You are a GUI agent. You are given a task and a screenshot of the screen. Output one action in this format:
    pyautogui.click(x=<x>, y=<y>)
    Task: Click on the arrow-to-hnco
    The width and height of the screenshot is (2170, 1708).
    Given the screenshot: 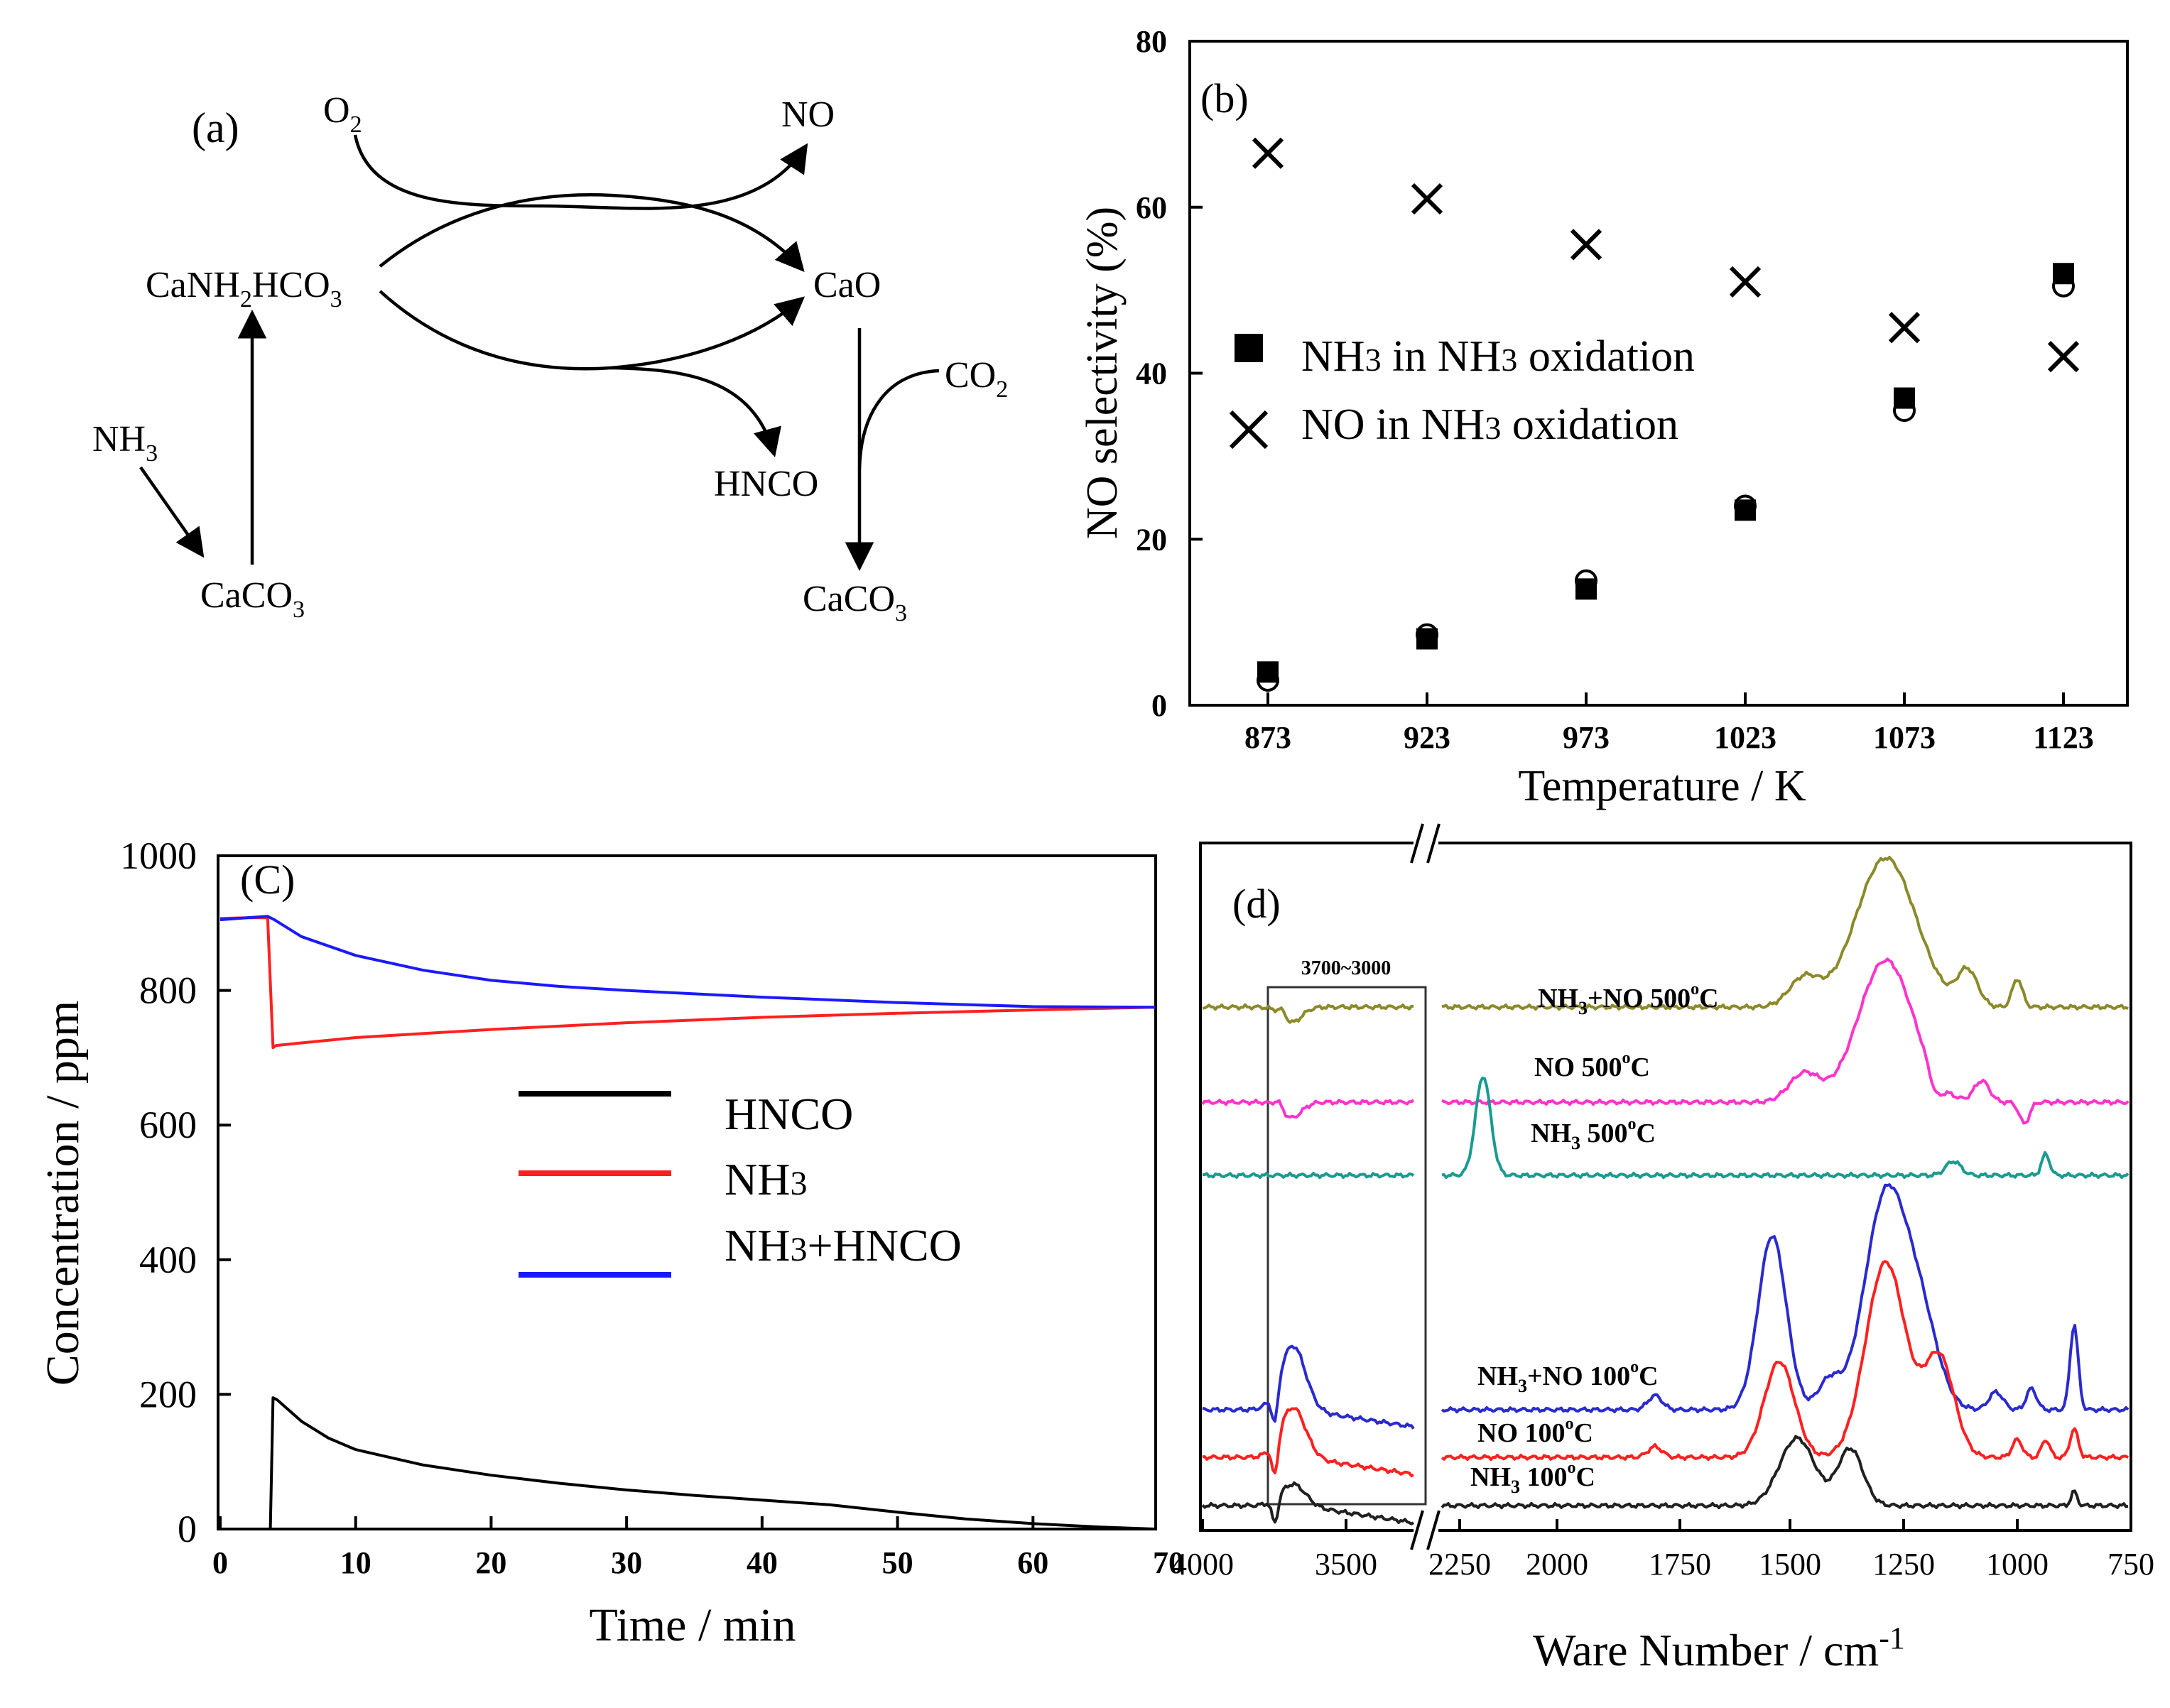 What is the action you would take?
    pyautogui.click(x=695, y=412)
    